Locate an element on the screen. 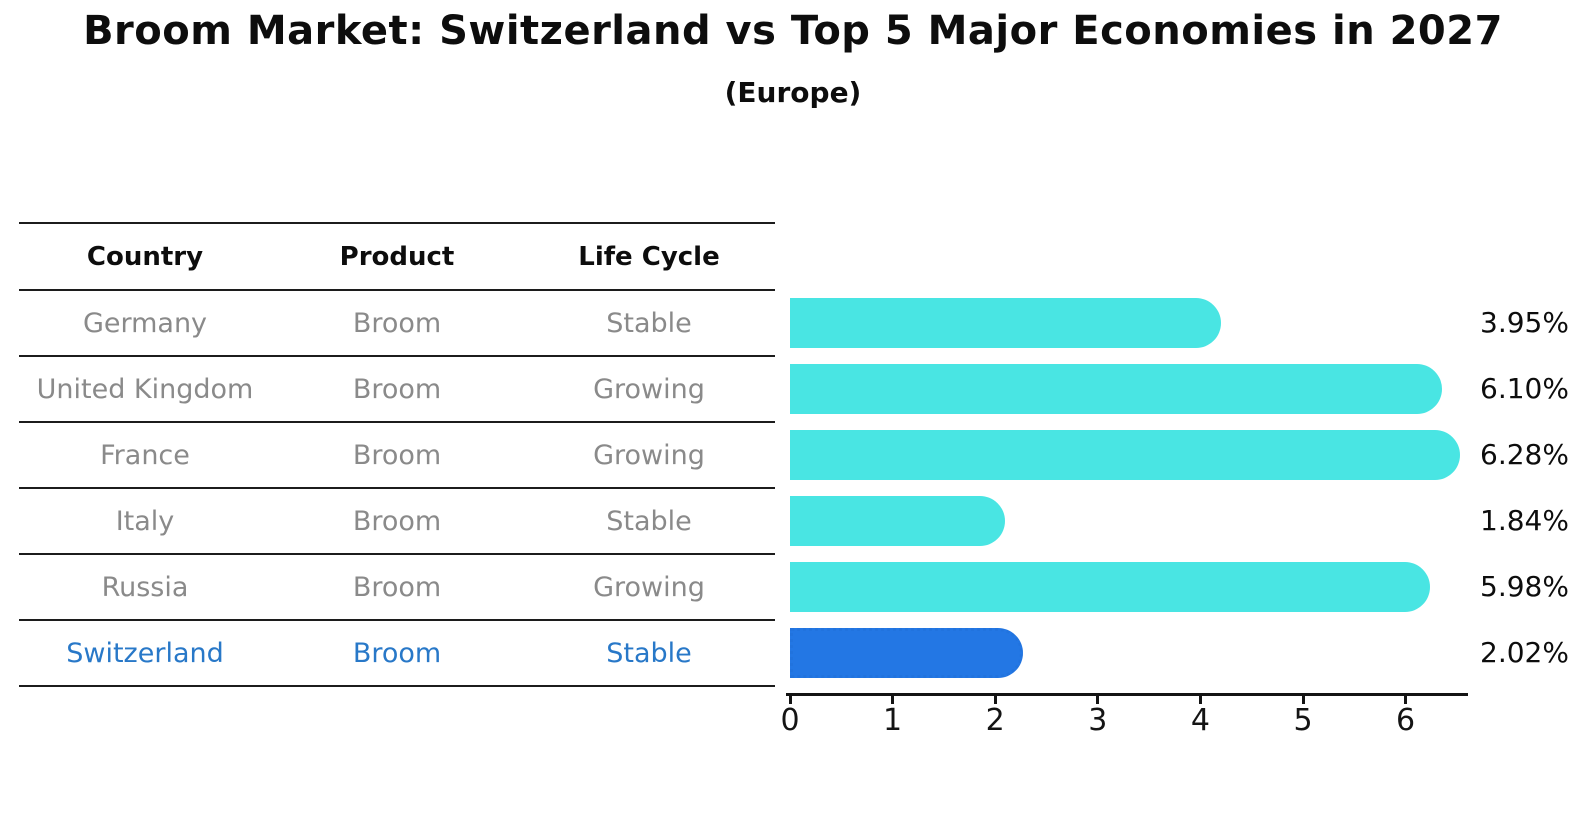 The height and width of the screenshot is (823, 1586). table-row-russia: Russia Broom Growing is located at coordinates (397, 588).